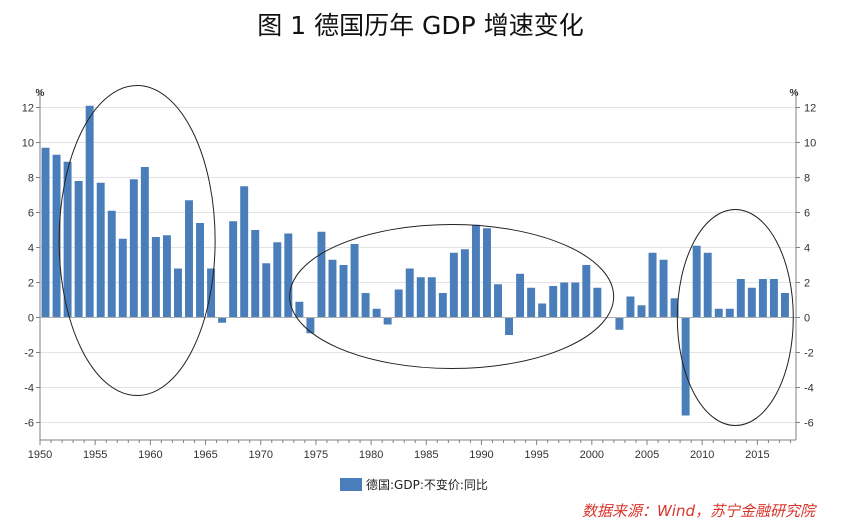  What do you see at coordinates (89, 211) in the screenshot?
I see `bar-1955` at bounding box center [89, 211].